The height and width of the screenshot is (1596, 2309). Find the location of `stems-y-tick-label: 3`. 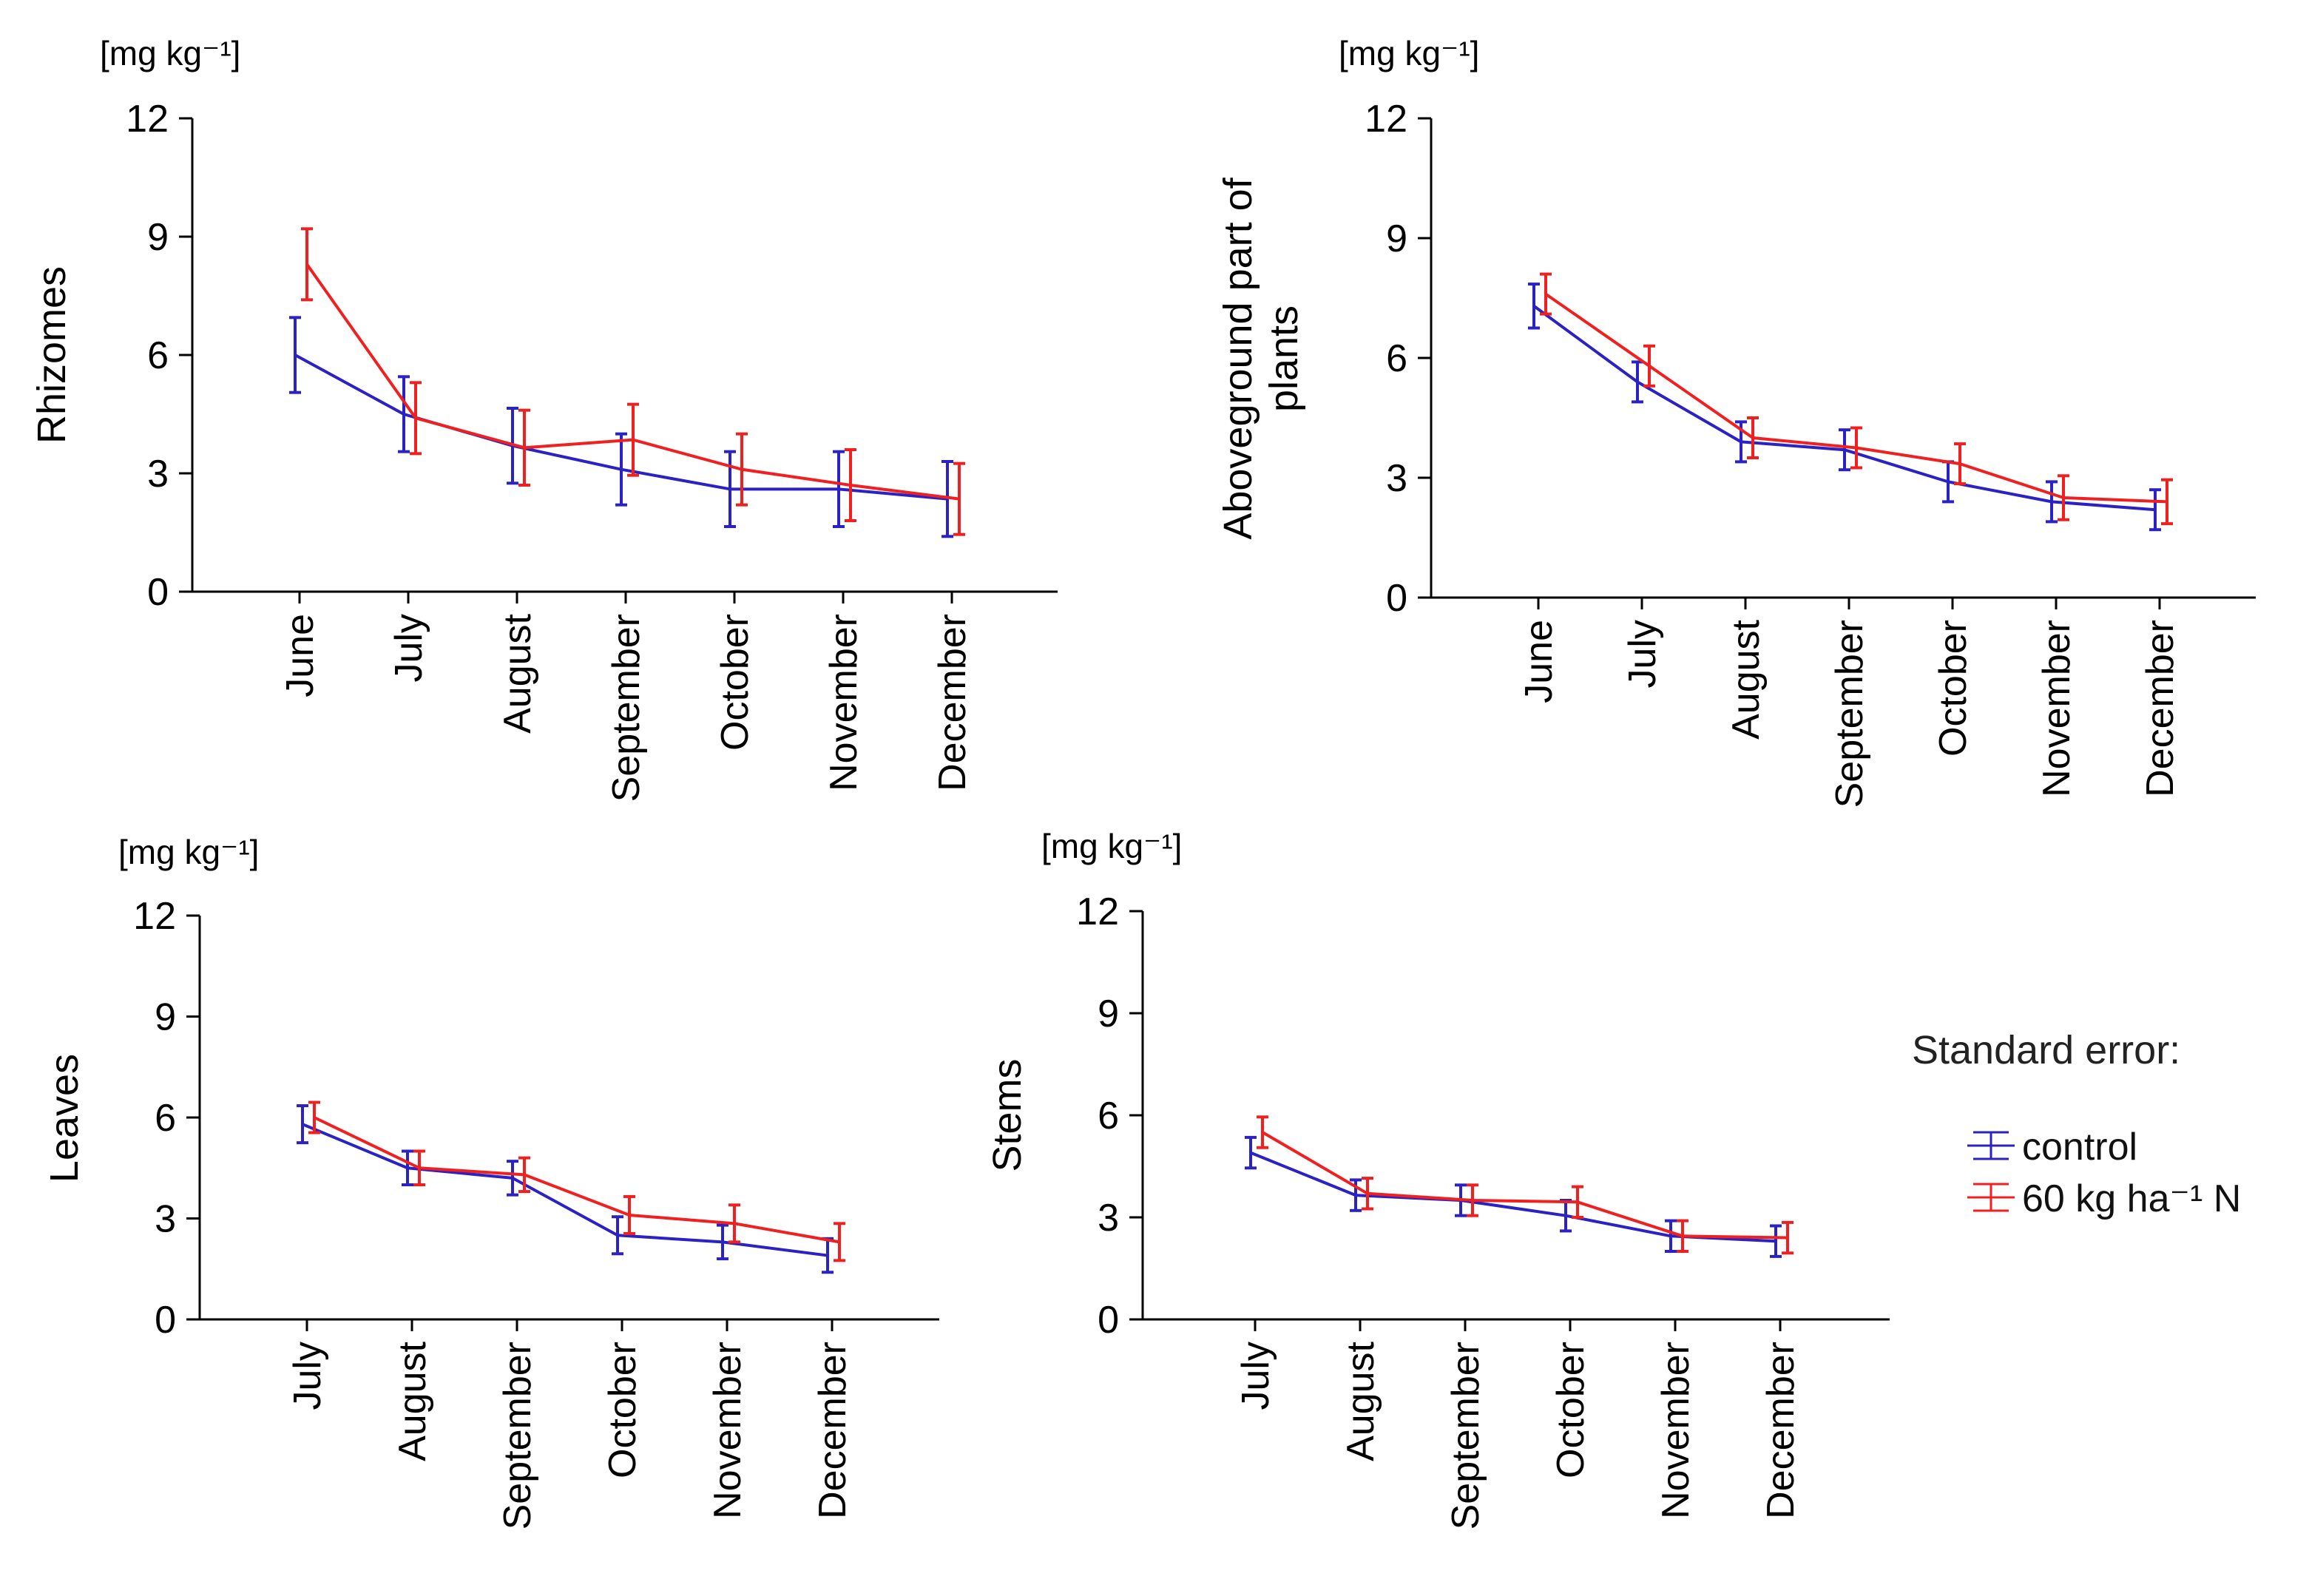

stems-y-tick-label: 3 is located at coordinates (1109, 1218).